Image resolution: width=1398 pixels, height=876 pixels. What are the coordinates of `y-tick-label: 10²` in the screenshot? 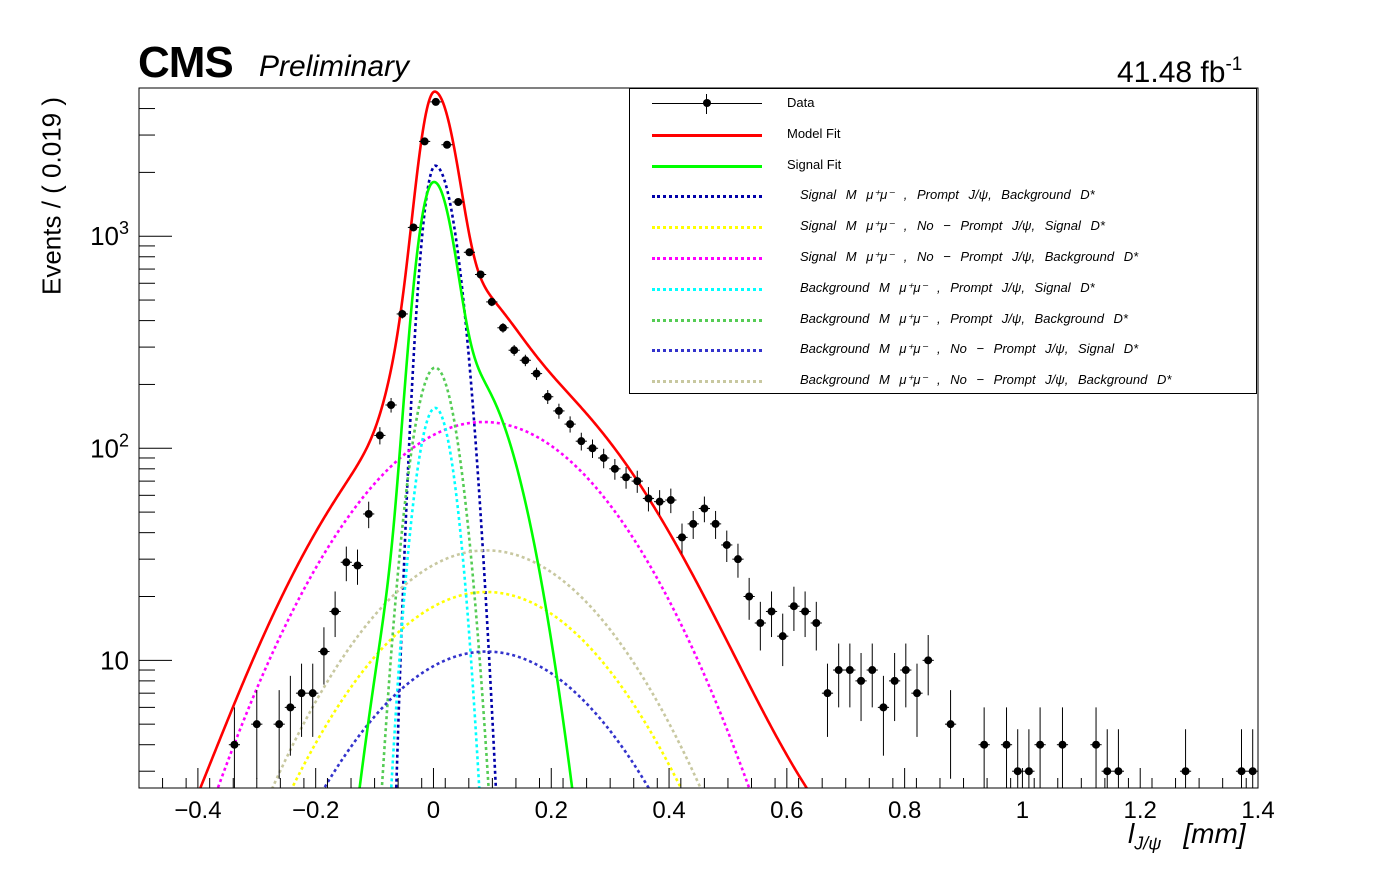 It's located at (109, 446).